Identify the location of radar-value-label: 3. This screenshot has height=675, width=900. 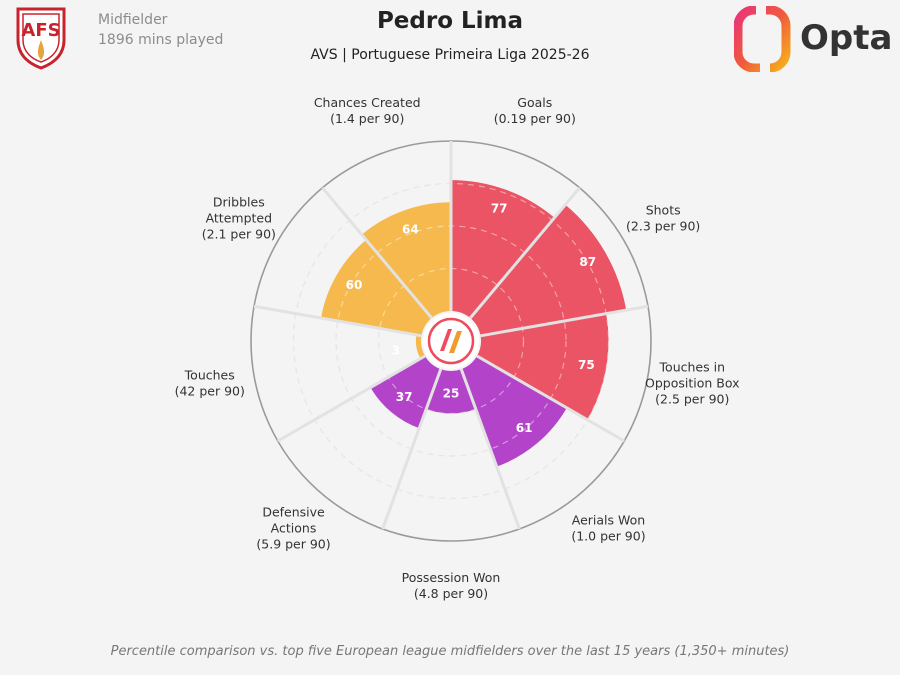
(396, 351).